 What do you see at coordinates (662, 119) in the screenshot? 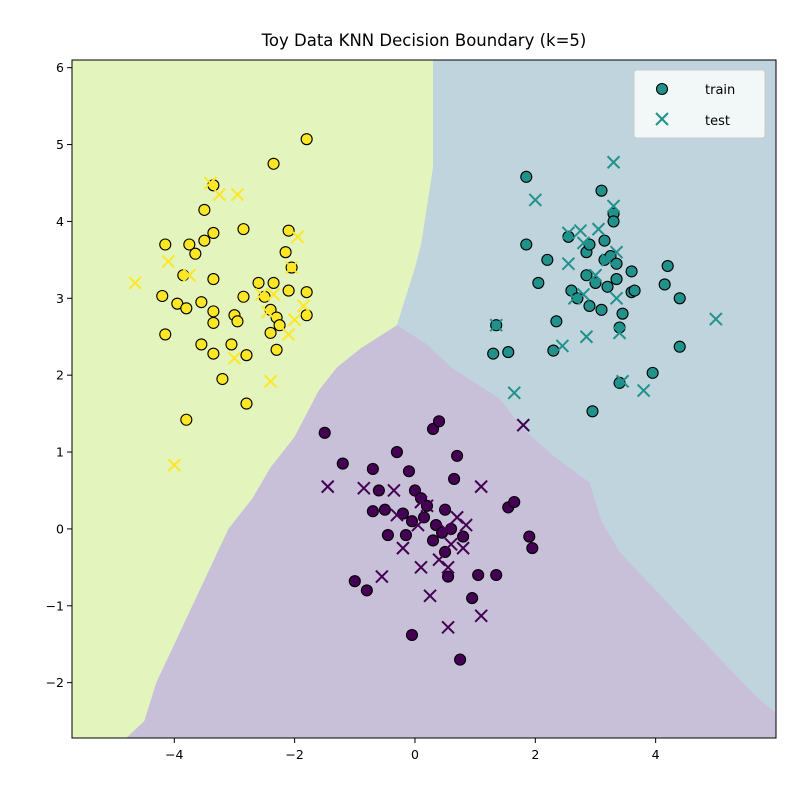
I see `legend-test-marker` at bounding box center [662, 119].